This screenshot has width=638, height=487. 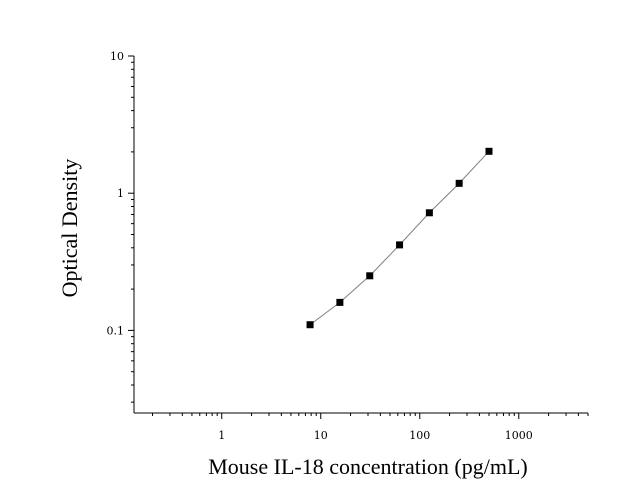 What do you see at coordinates (221, 435) in the screenshot?
I see `x-tick-label: 1` at bounding box center [221, 435].